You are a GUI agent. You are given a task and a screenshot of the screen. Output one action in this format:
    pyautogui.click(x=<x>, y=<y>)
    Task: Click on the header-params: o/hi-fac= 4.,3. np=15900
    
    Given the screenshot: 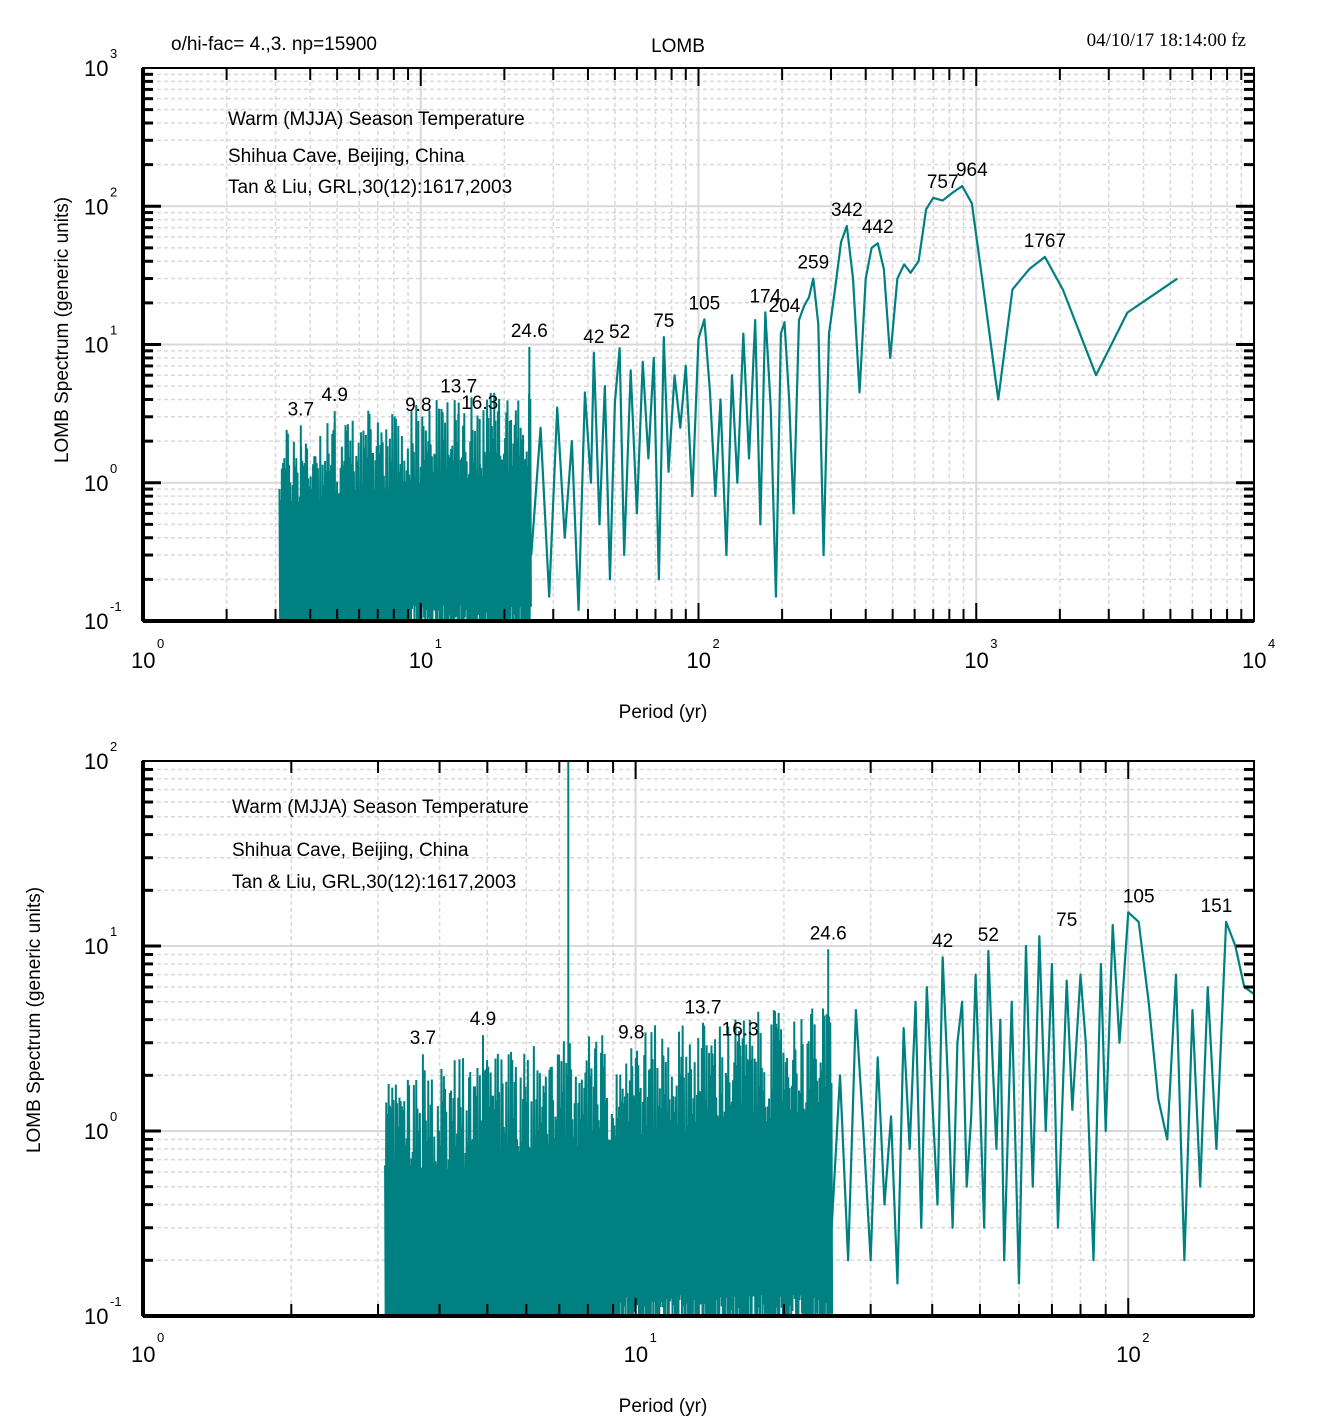 What is the action you would take?
    pyautogui.click(x=274, y=44)
    